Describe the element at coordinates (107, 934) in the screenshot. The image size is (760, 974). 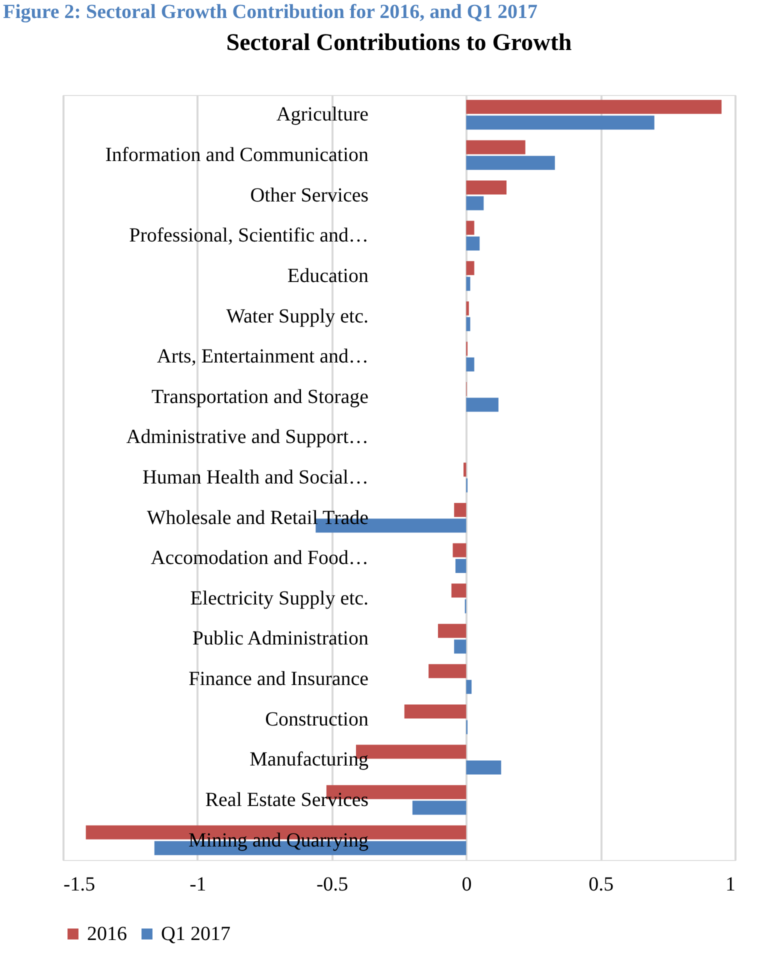
I see `legend-label: 2016` at that location.